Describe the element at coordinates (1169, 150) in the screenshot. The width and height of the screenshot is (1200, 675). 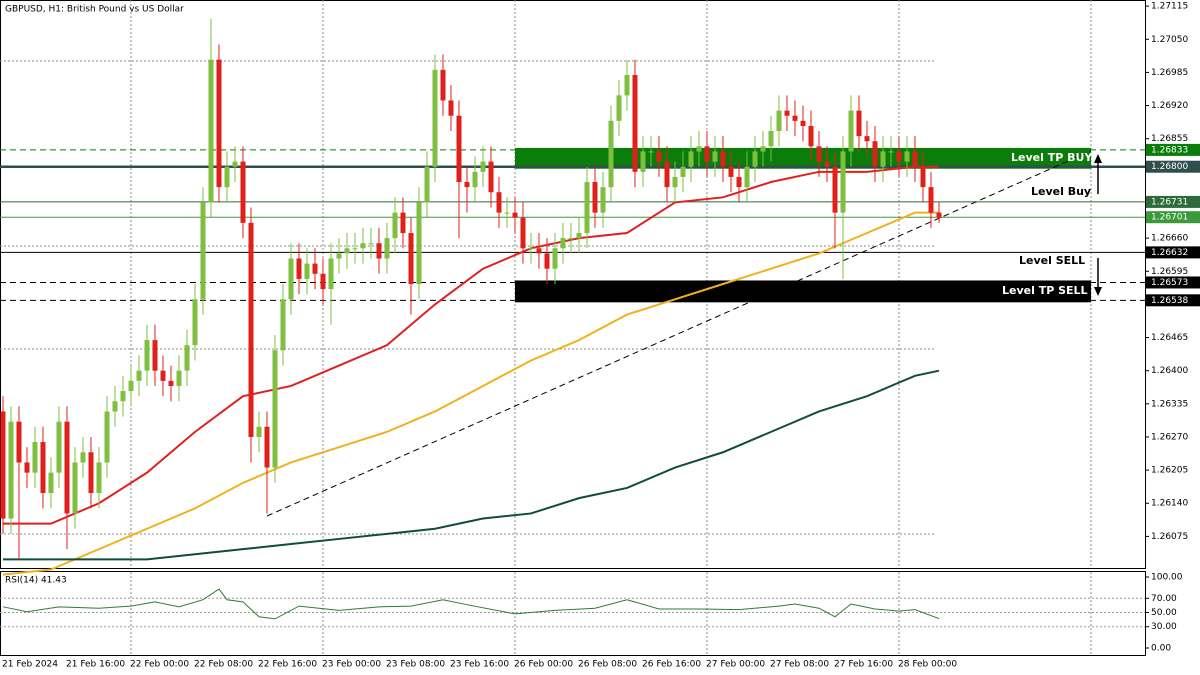
I see `level-price-label: 1.26833` at that location.